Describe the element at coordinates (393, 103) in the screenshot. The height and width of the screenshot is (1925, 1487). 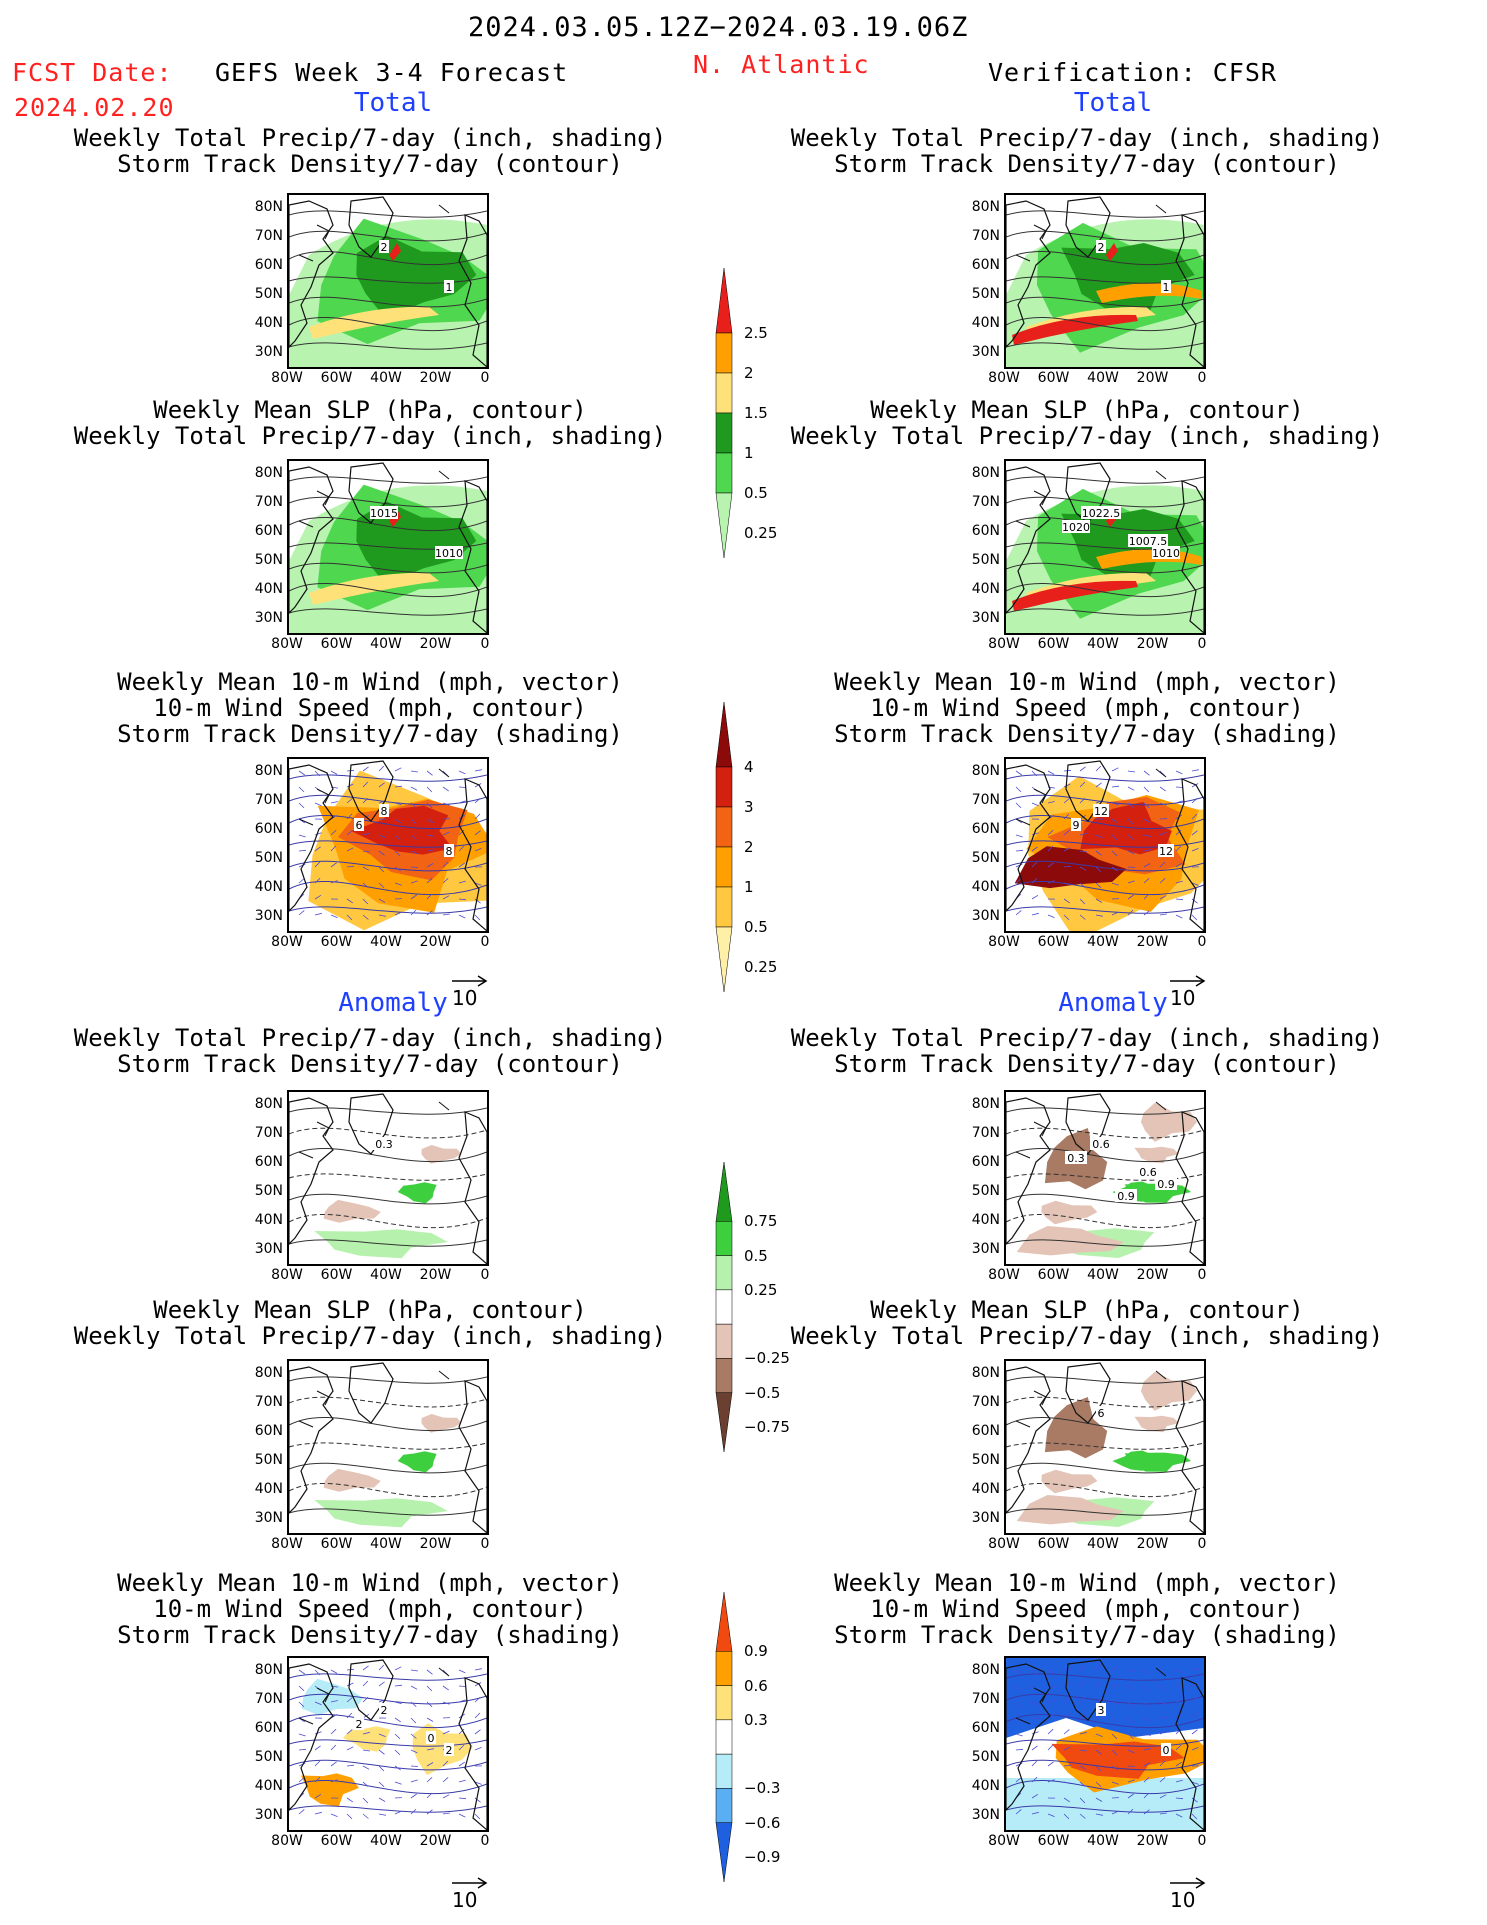
I see `section-total-left: Total` at that location.